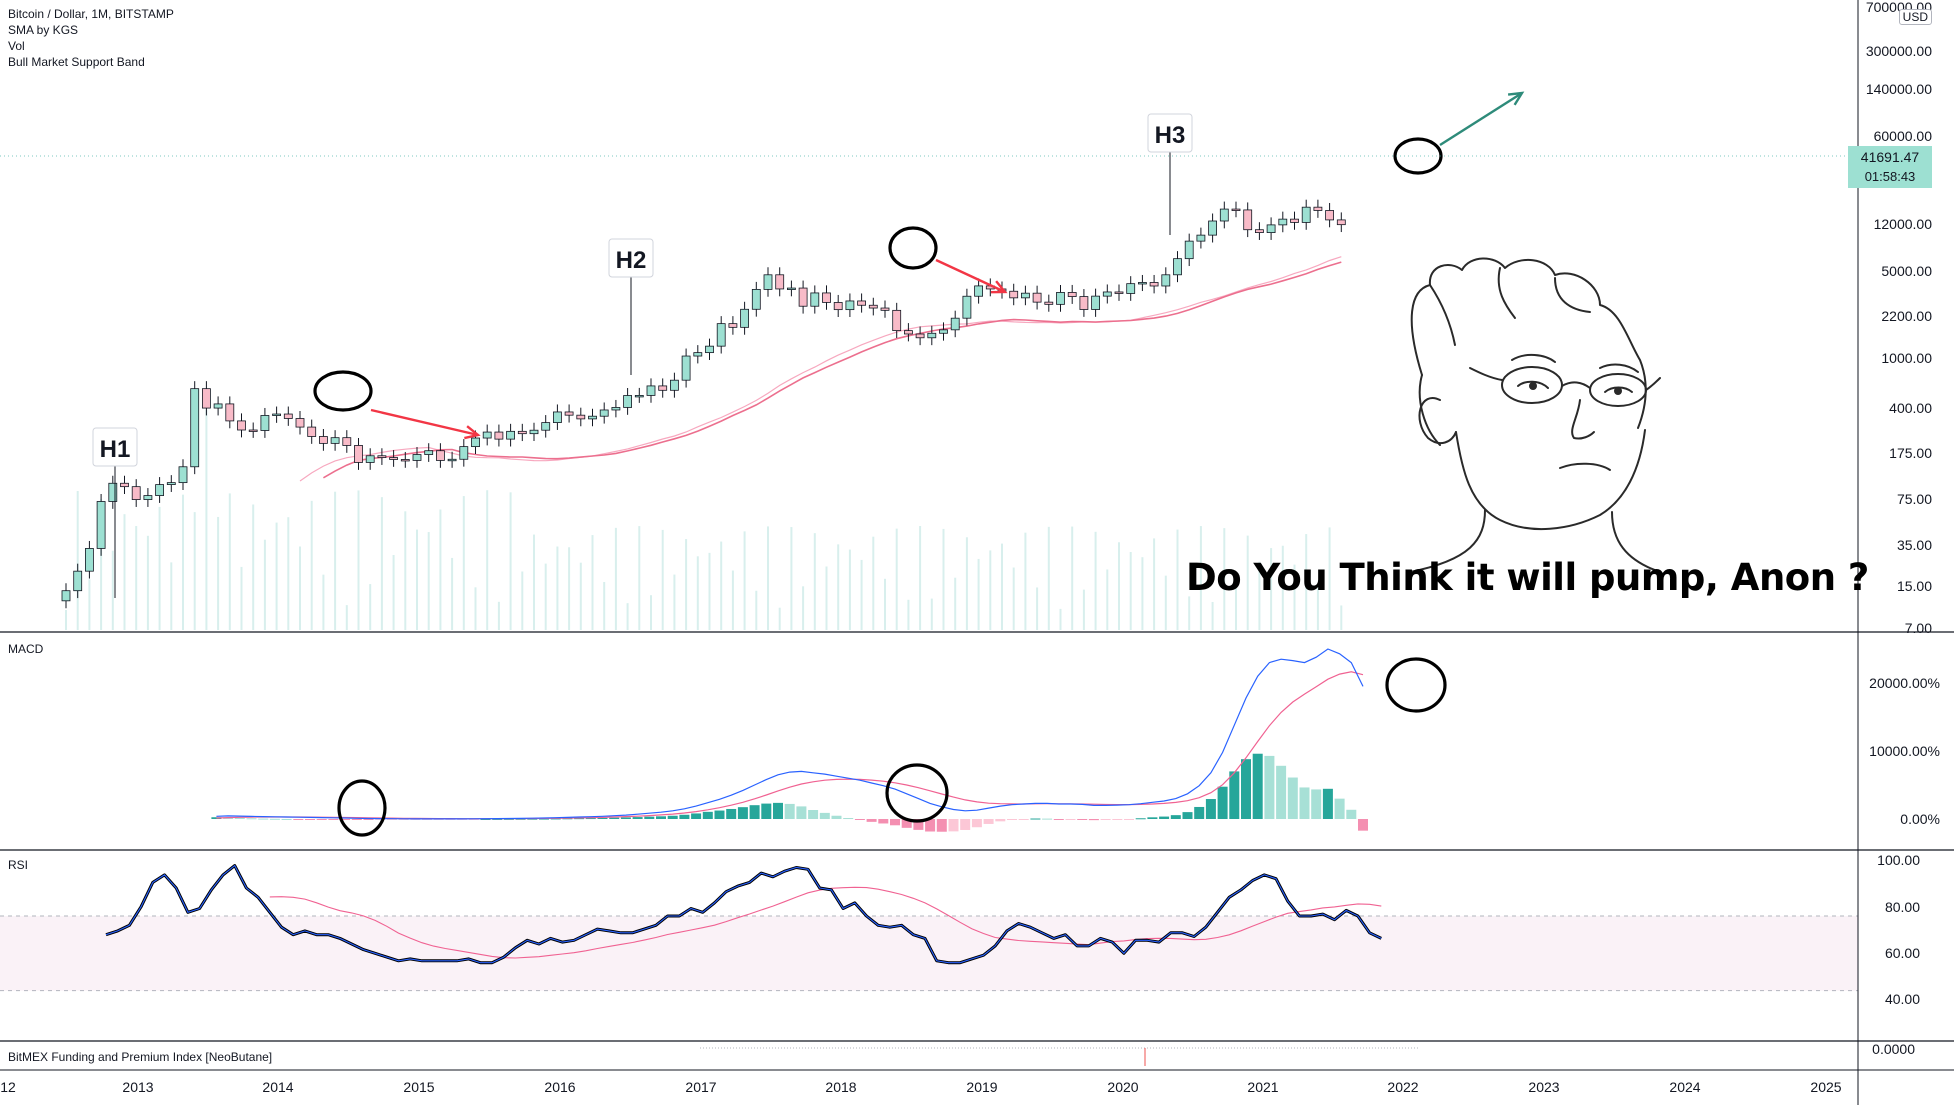 The width and height of the screenshot is (1954, 1105). What do you see at coordinates (26, 649) in the screenshot?
I see `macd-title: MACD` at bounding box center [26, 649].